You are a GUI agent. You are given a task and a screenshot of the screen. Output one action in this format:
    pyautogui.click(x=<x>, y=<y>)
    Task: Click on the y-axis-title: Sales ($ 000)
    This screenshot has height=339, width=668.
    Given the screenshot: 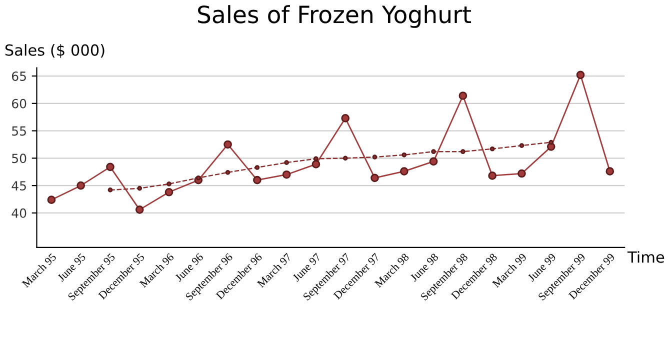 What is the action you would take?
    pyautogui.click(x=54, y=51)
    